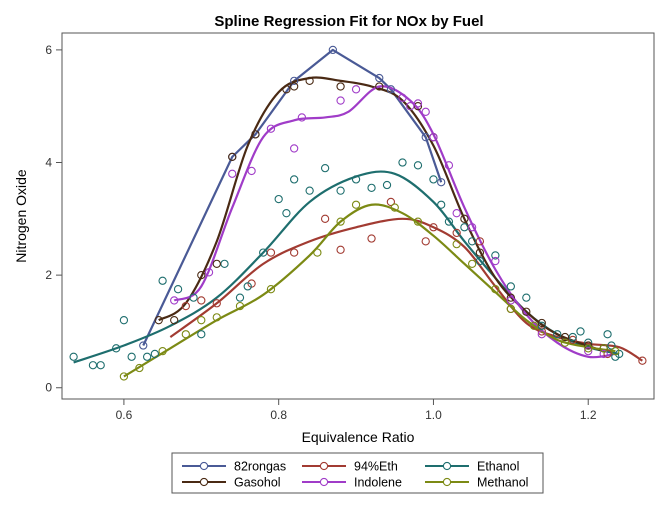 This screenshot has width=666, height=505. I want to click on x-axis-label: Equivalence Ratio, so click(358, 437).